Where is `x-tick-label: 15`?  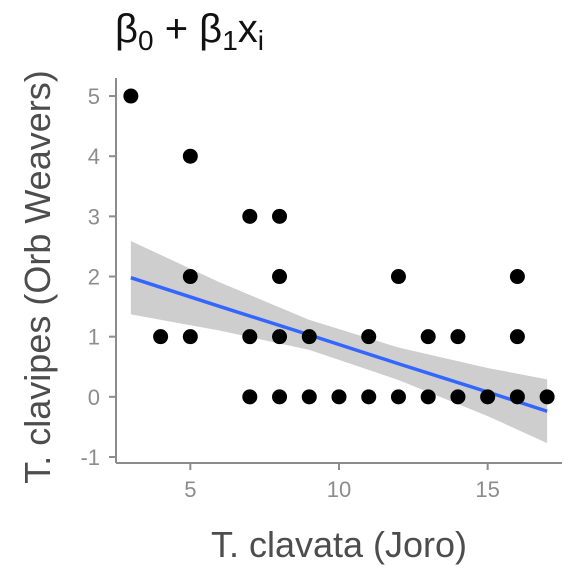 x-tick-label: 15 is located at coordinates (487, 489).